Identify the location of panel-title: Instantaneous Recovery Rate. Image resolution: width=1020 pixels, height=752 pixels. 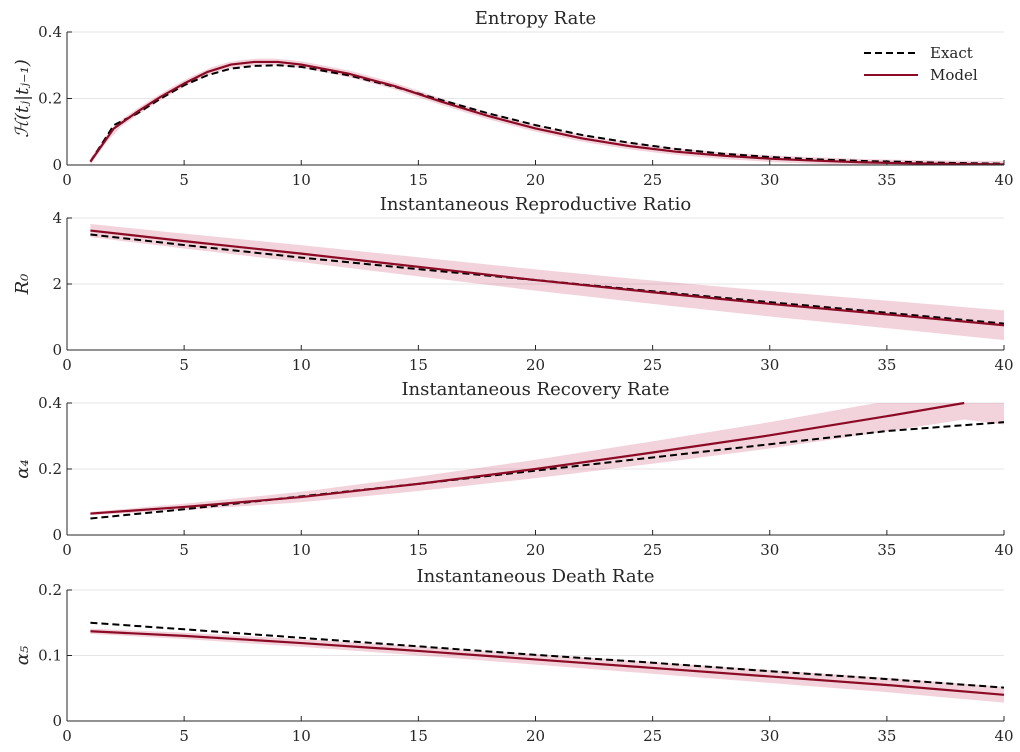
(535, 389).